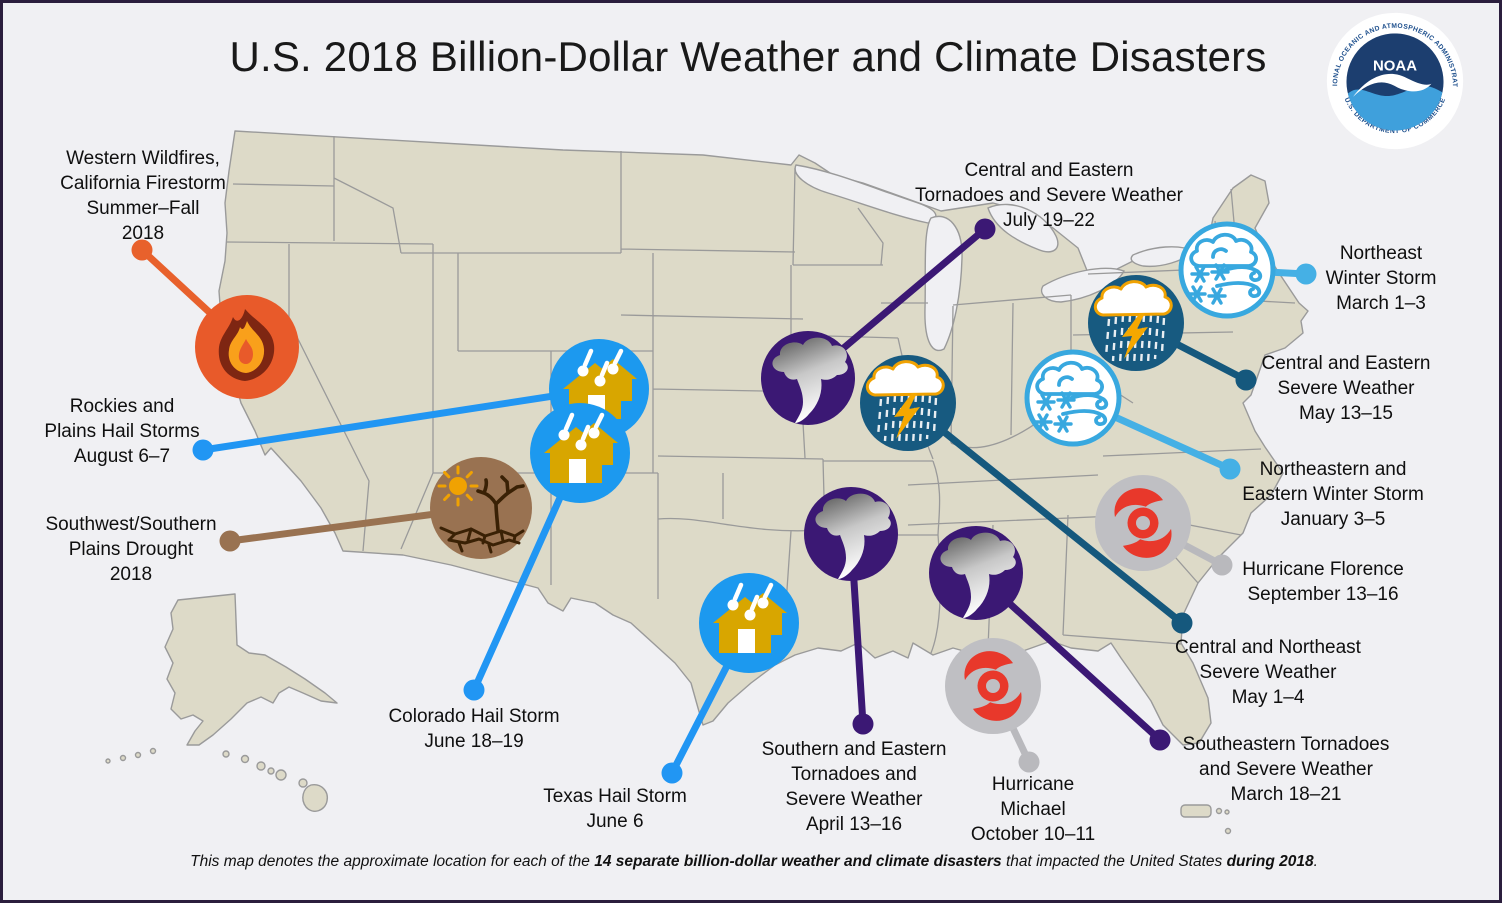  I want to click on logo-emblem, so click(1395, 82).